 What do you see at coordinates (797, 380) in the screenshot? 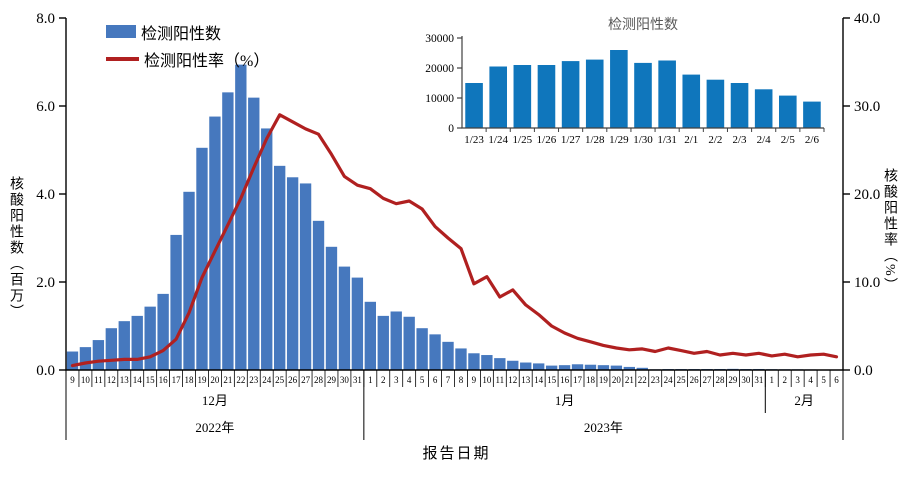
I see `day-label: 3` at bounding box center [797, 380].